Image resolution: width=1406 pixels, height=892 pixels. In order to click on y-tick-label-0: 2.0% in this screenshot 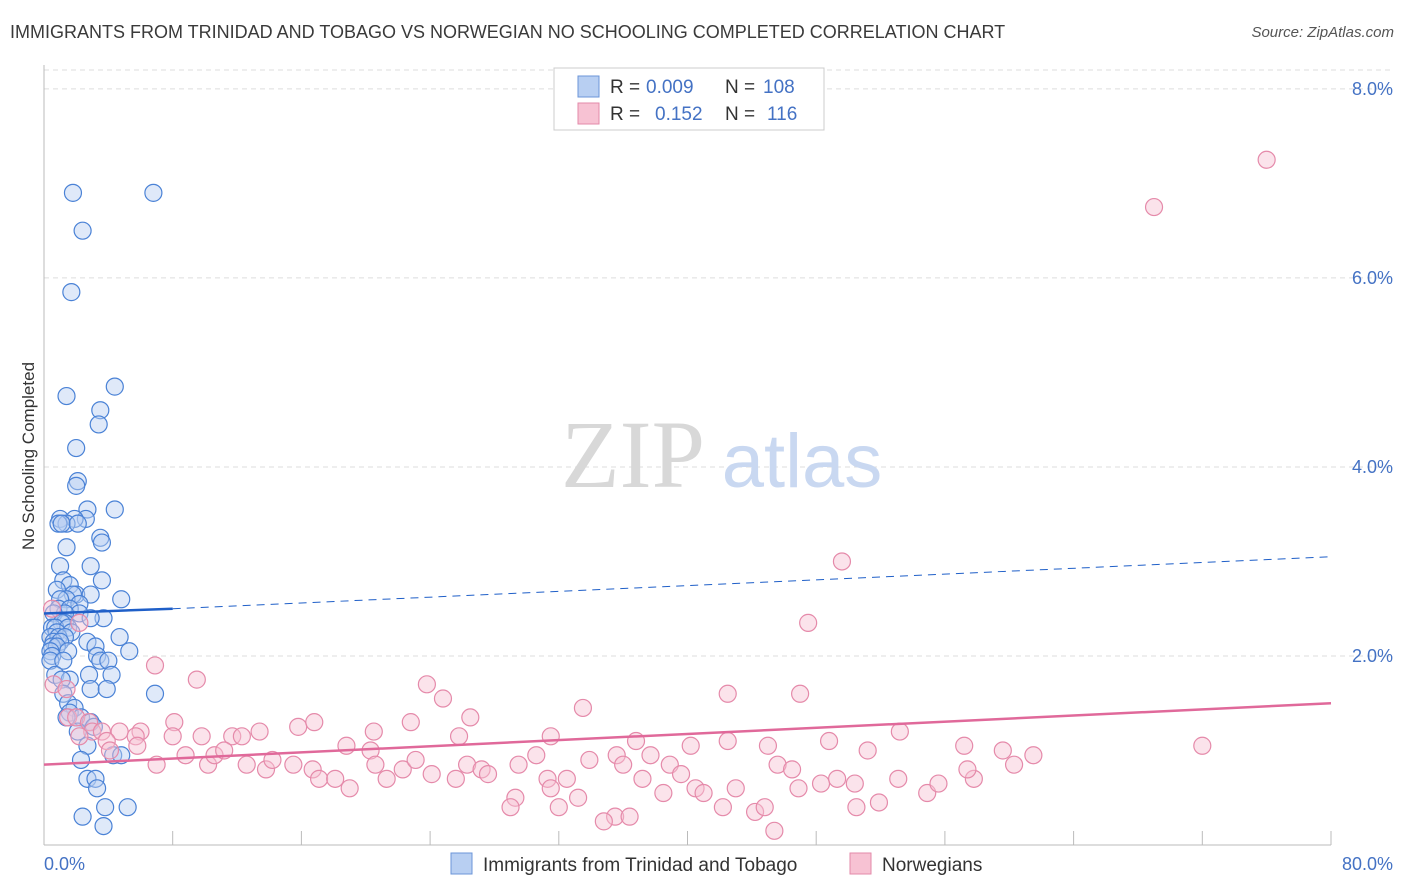, I will do `click(1372, 656)`.